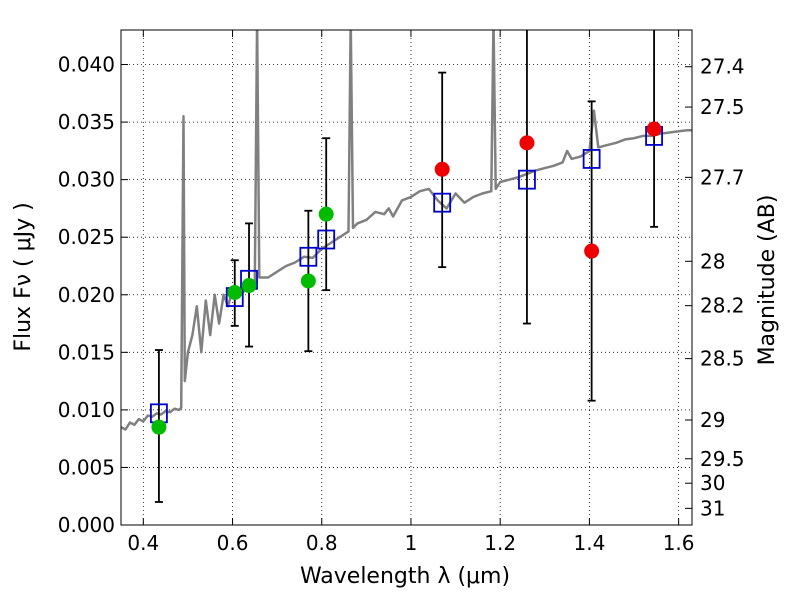 Image resolution: width=800 pixels, height=600 pixels. What do you see at coordinates (86, 237) in the screenshot?
I see `y-tick-label-5: 0.025` at bounding box center [86, 237].